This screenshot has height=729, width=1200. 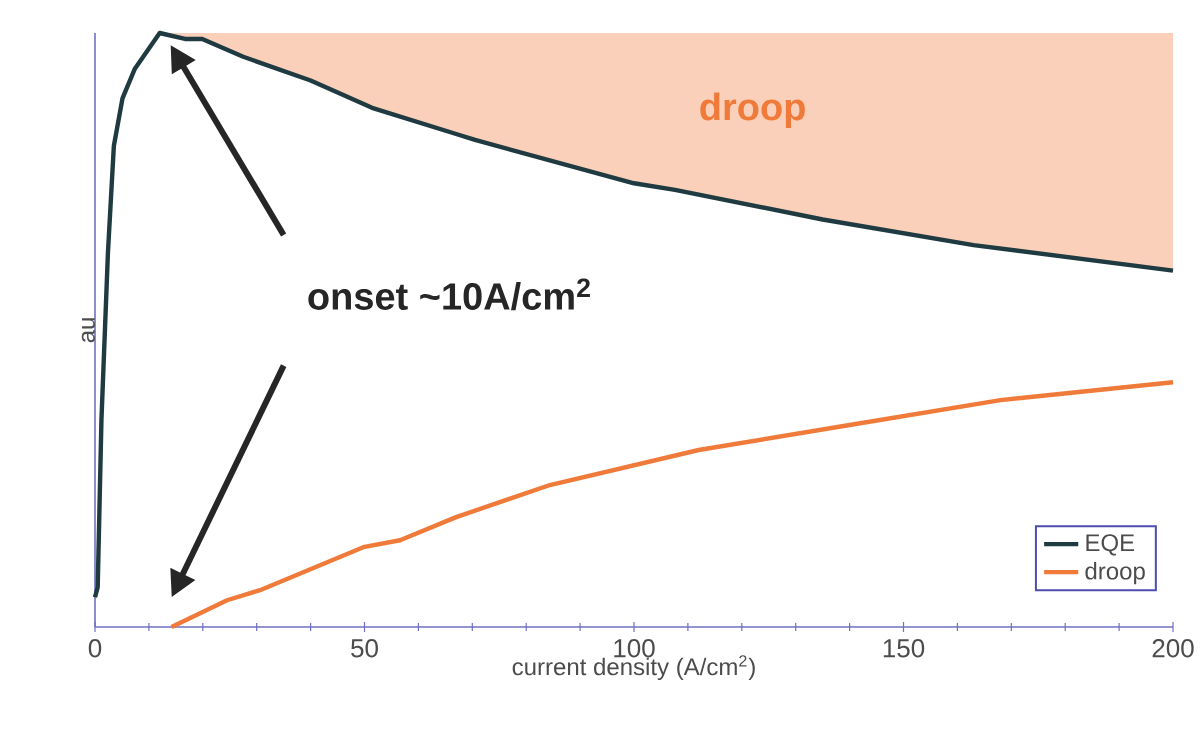 What do you see at coordinates (88, 330) in the screenshot?
I see `y-axis-title: au` at bounding box center [88, 330].